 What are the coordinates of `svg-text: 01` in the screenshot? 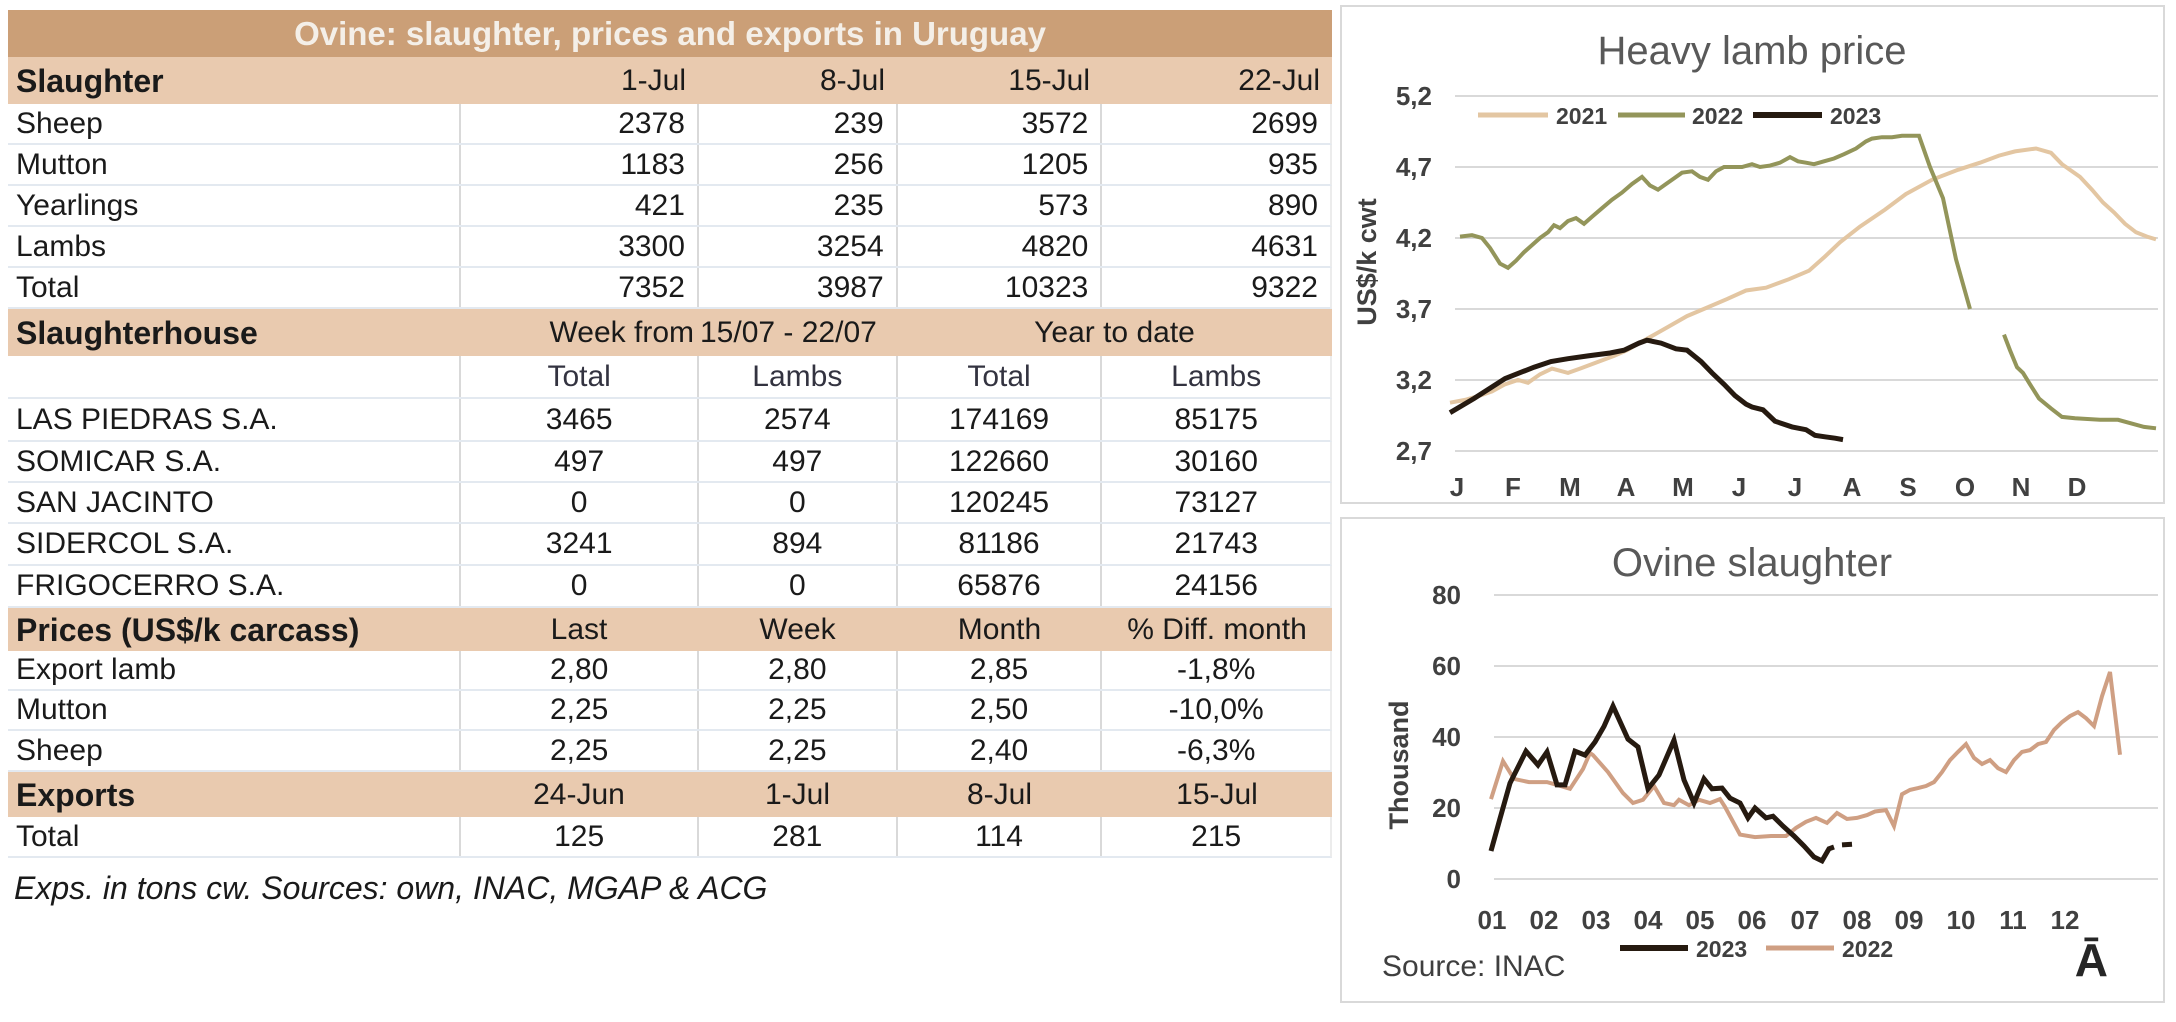 It's located at (1492, 920).